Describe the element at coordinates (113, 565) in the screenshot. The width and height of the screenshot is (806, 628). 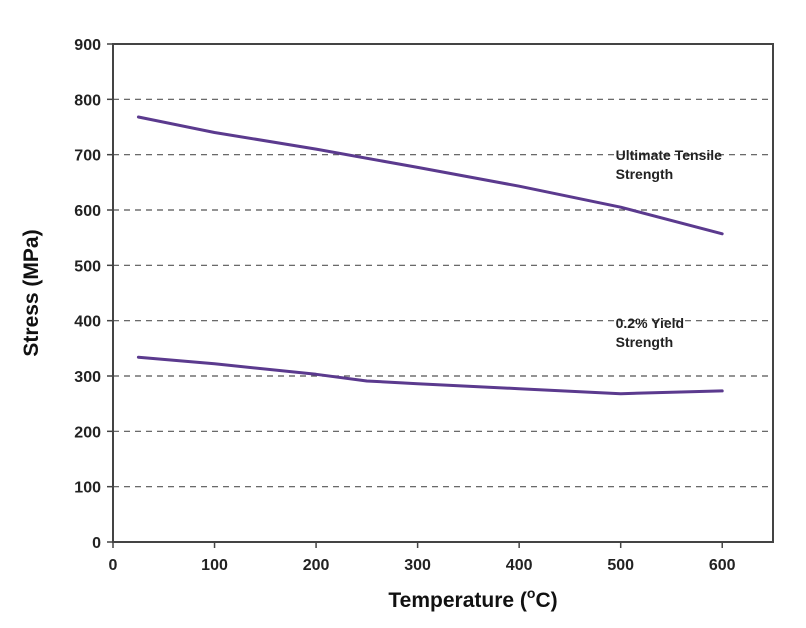
I see `x-tick-label: 0` at that location.